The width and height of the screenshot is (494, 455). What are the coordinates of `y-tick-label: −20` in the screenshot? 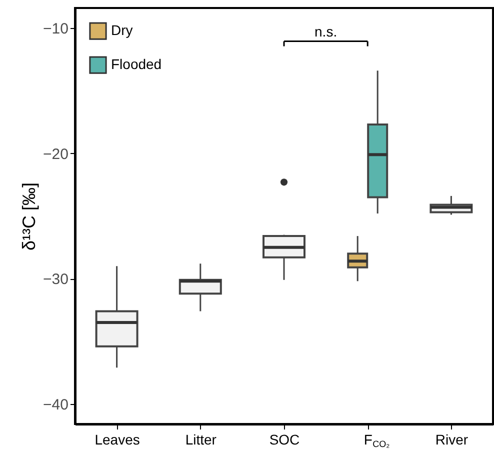 It's located at (55, 154).